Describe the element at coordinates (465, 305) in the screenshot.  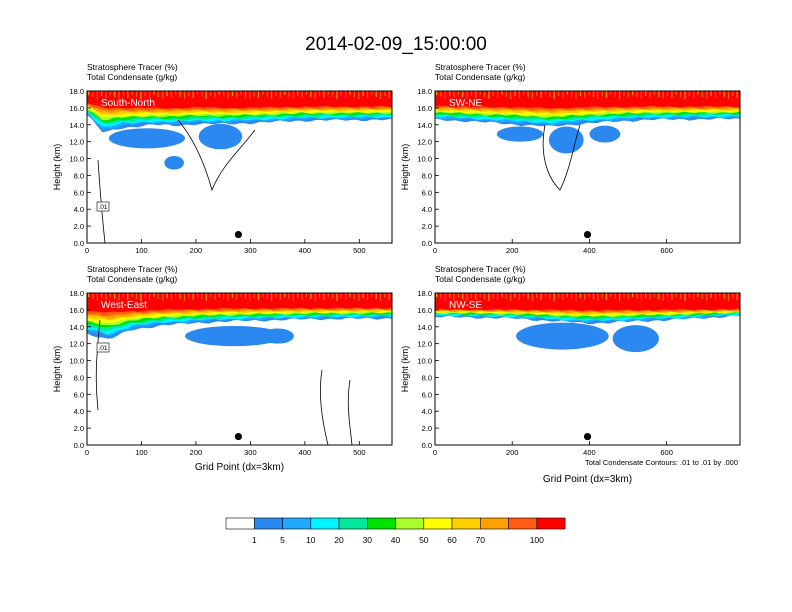
I see `panel-name: NW-SE` at that location.